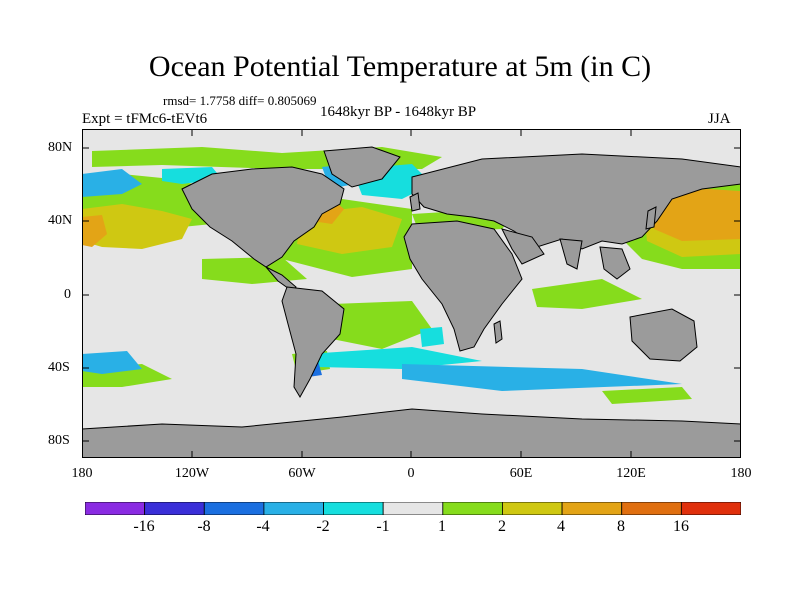 The height and width of the screenshot is (600, 800). What do you see at coordinates (400, 66) in the screenshot?
I see `map-title: Ocean Potential Temperature at 5m (in C)` at bounding box center [400, 66].